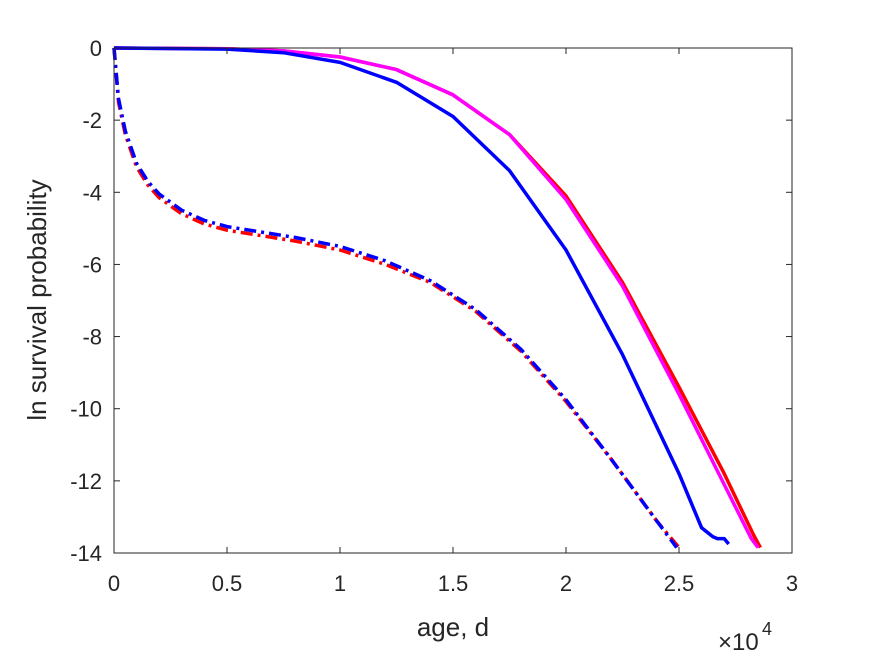 The image size is (875, 656). I want to click on y-tick-label: -12, so click(86, 481).